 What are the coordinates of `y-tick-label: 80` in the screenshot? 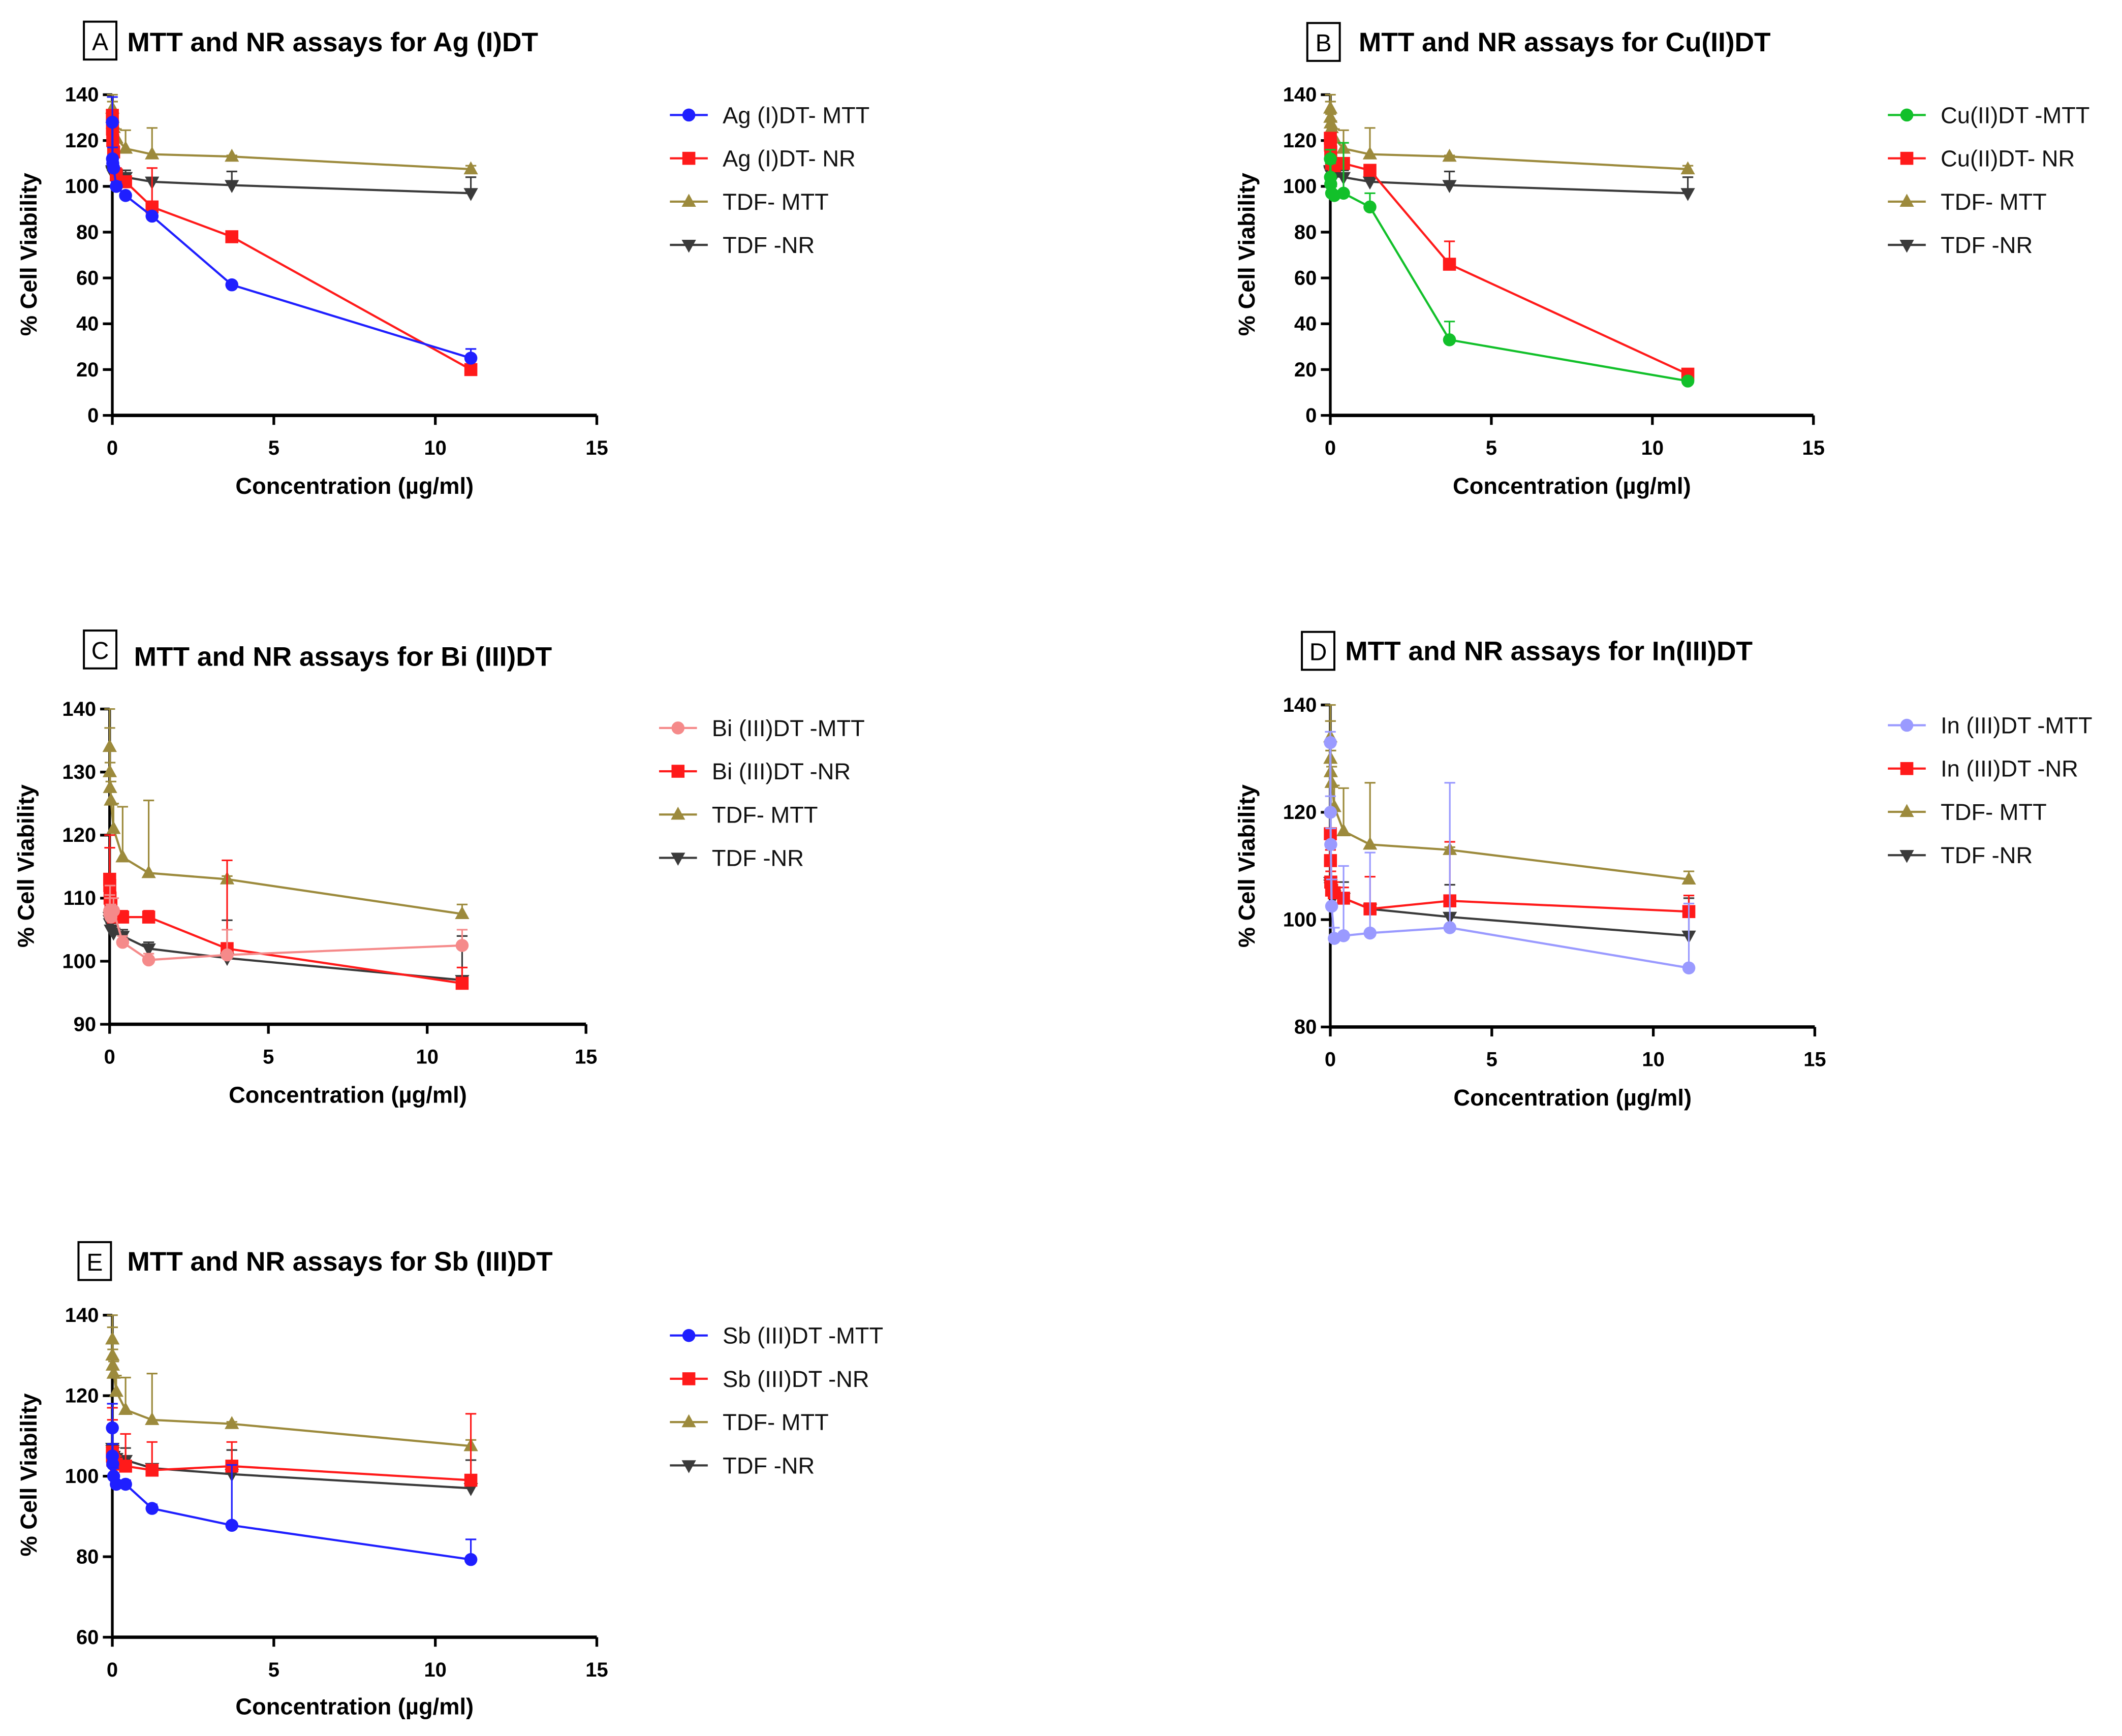 It's located at (1305, 1027).